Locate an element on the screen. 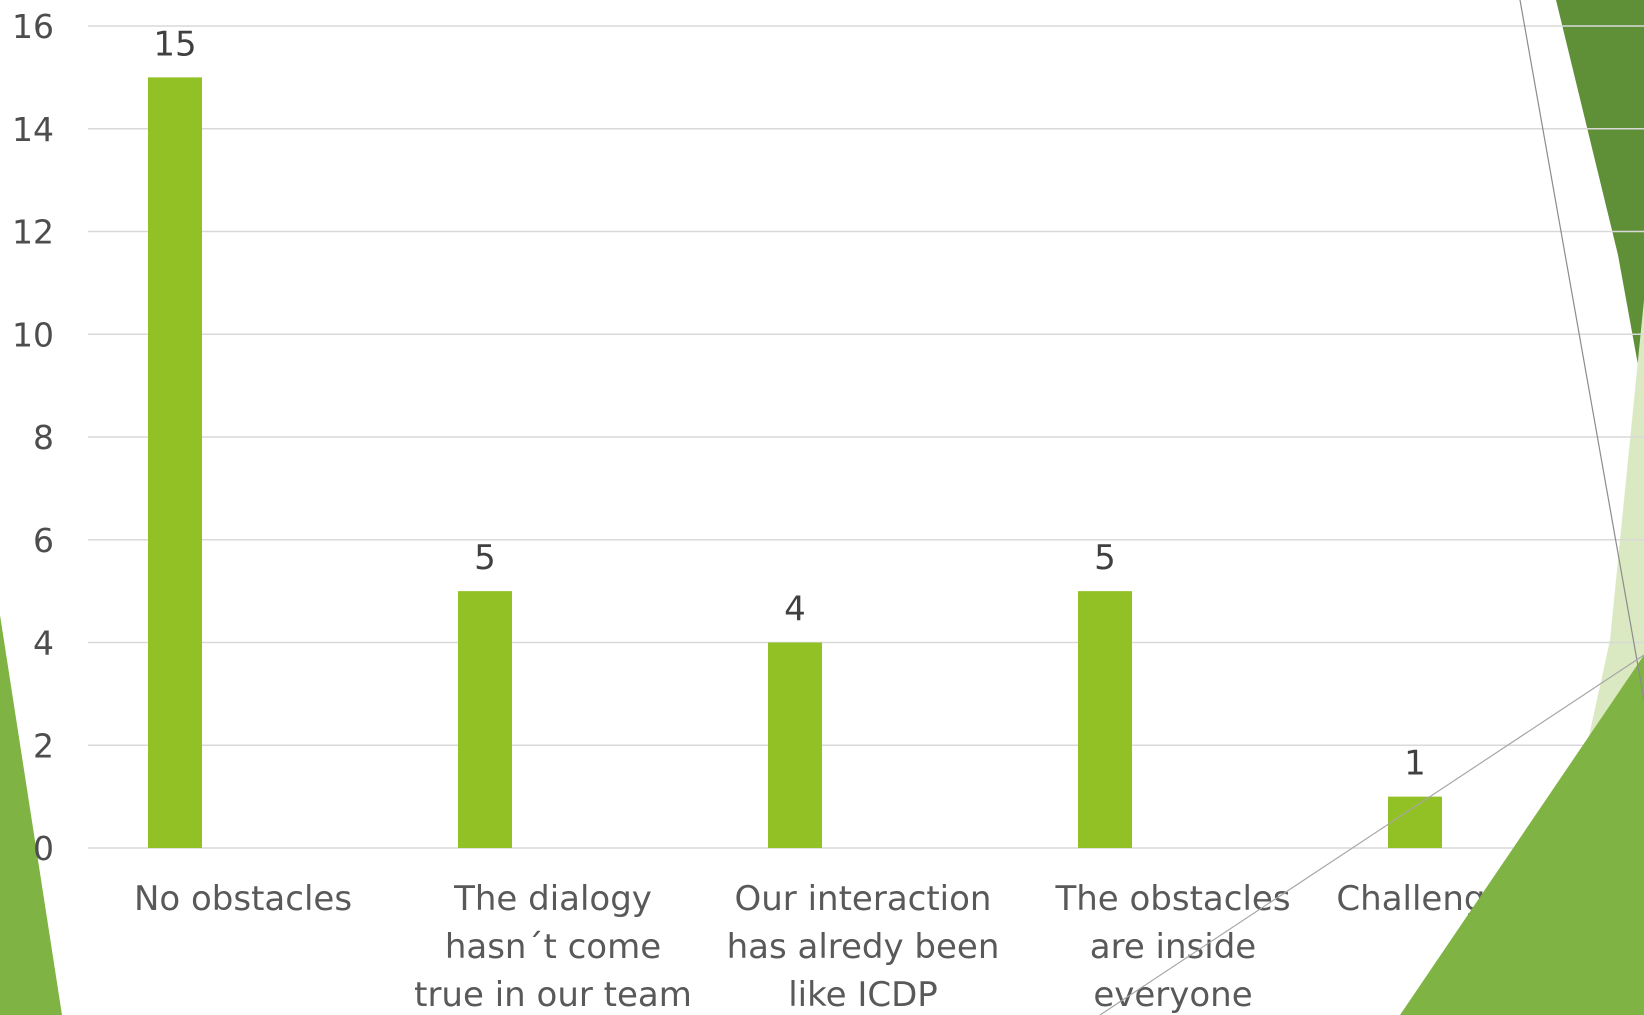  decor-front-wedge is located at coordinates (1522, 835).